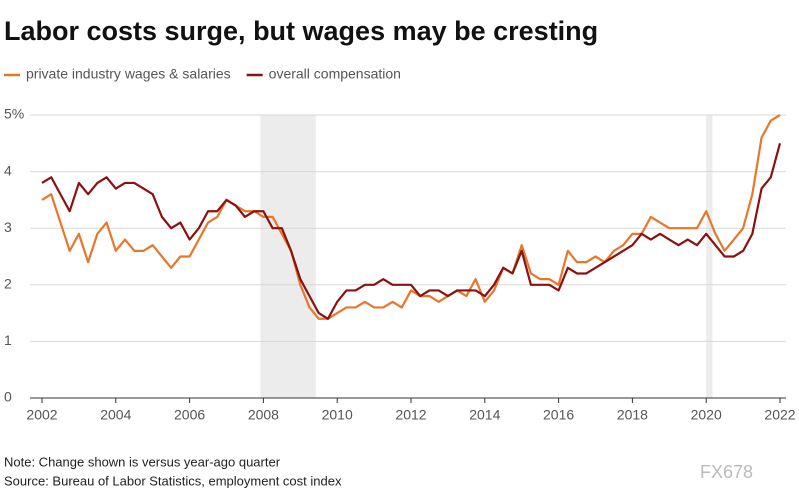 The image size is (799, 496). Describe the element at coordinates (263, 415) in the screenshot. I see `x-tick-label: 2008` at that location.